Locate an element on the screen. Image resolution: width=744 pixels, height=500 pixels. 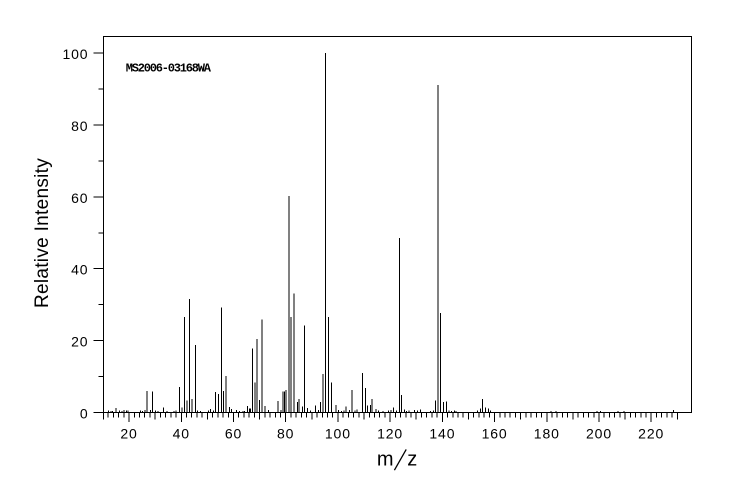
svg-text: 0 is located at coordinates (84, 413).